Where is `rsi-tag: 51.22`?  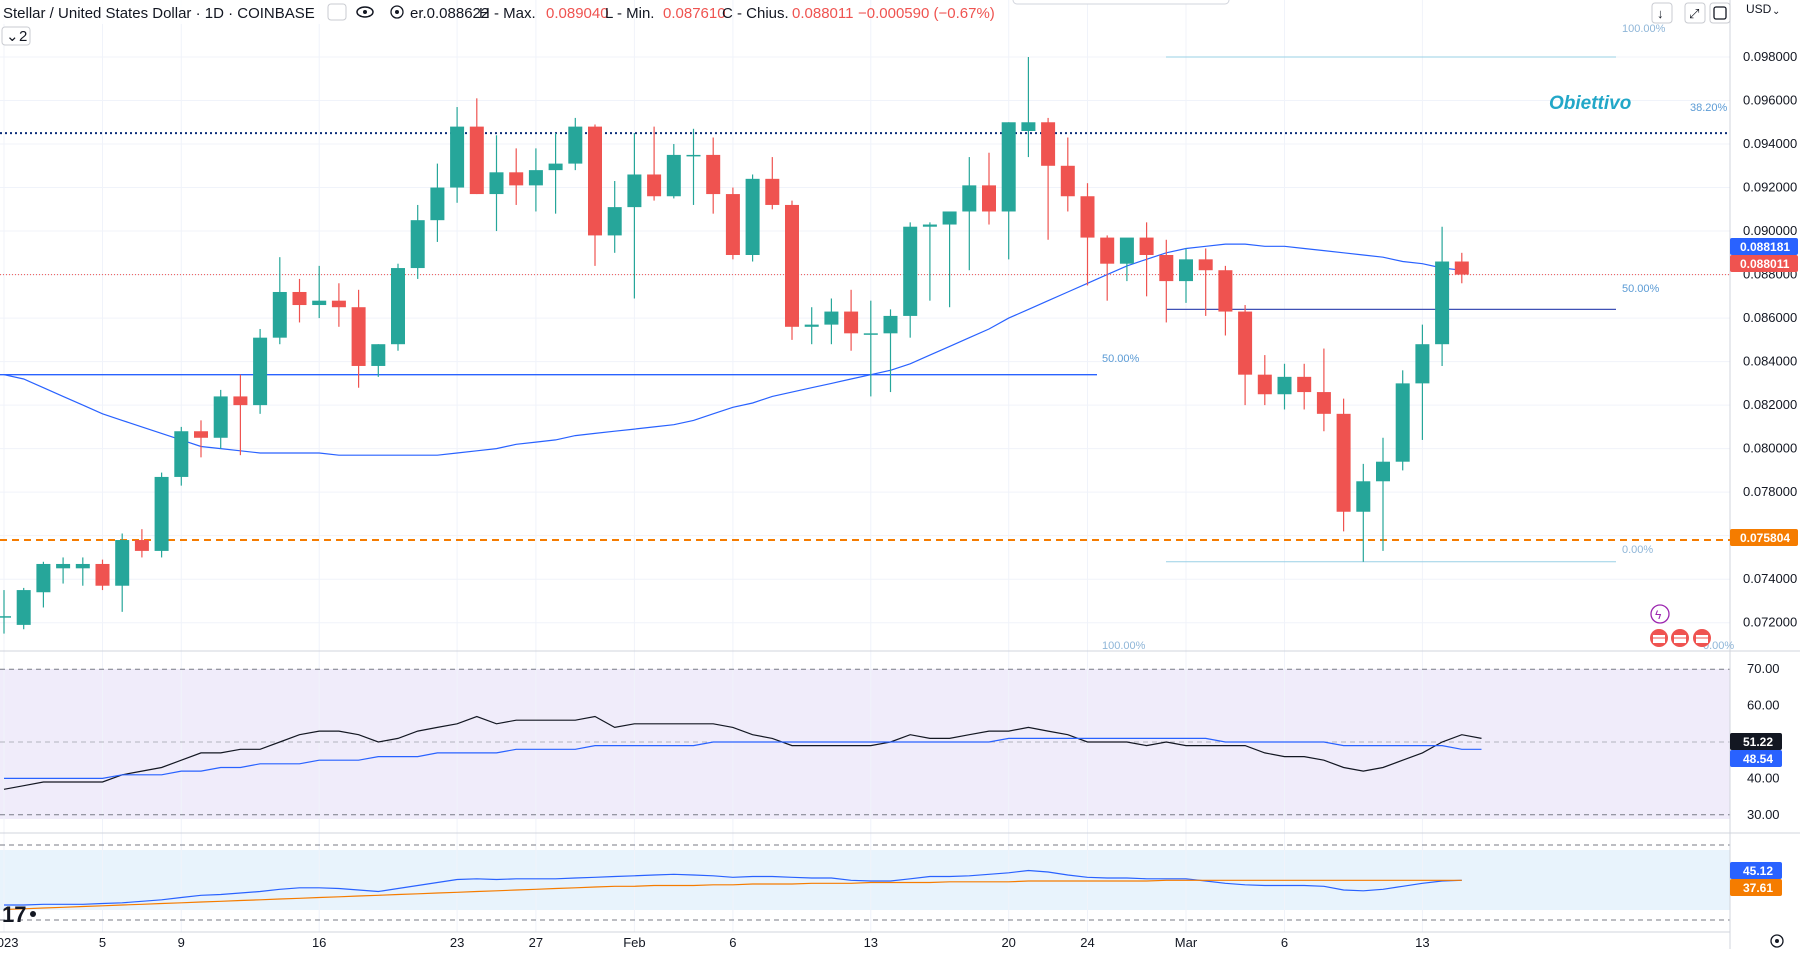
rsi-tag: 51.22 is located at coordinates (1756, 741).